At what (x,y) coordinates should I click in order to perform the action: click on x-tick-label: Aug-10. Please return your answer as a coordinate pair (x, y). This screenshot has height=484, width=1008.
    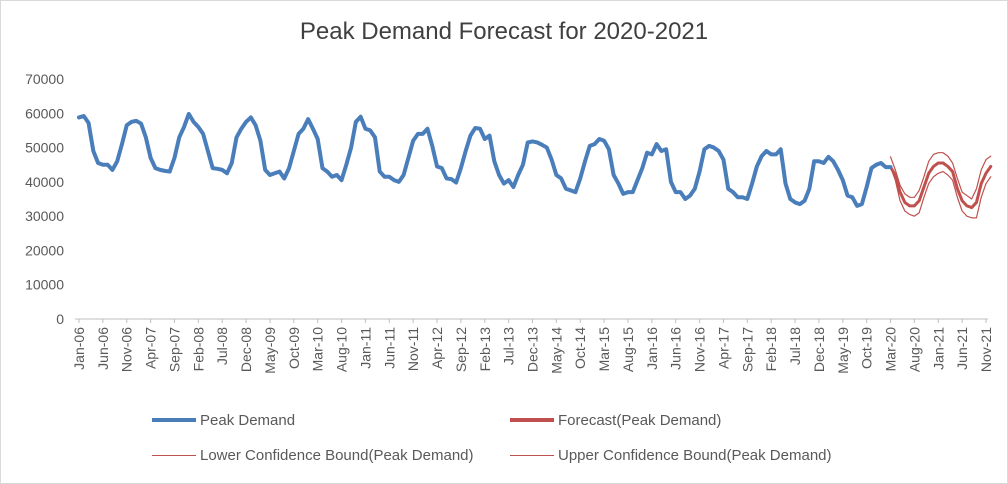
    Looking at the image, I should click on (342, 349).